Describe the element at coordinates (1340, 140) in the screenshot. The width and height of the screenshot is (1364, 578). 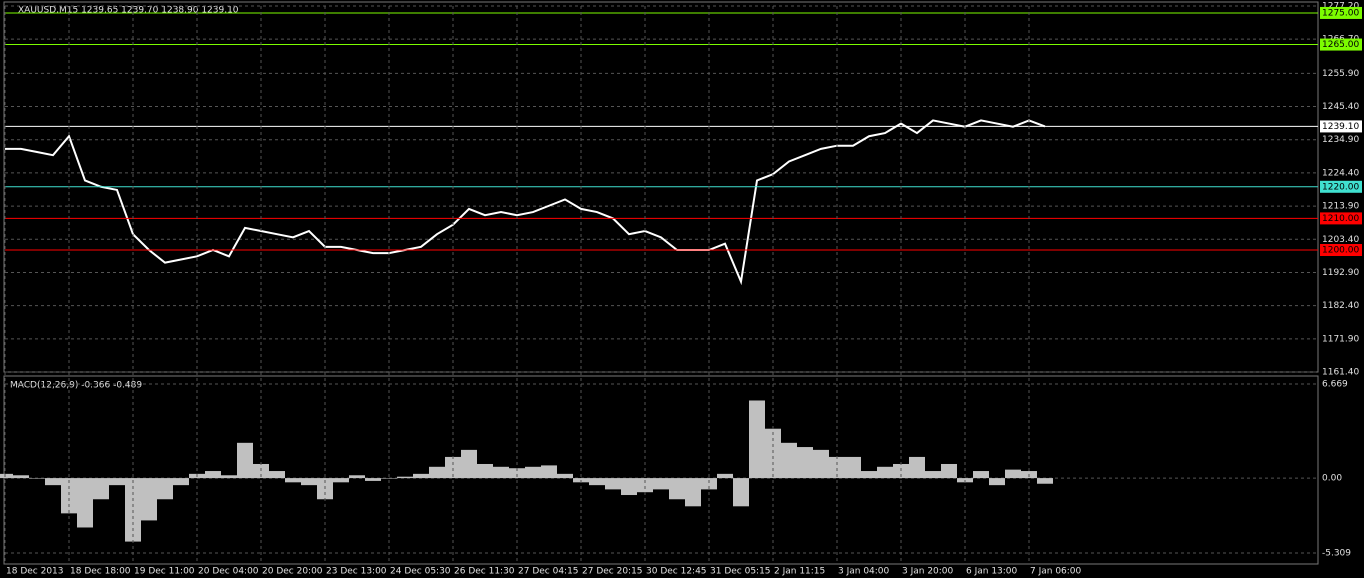
I see `y-tick-label: 1234.90` at that location.